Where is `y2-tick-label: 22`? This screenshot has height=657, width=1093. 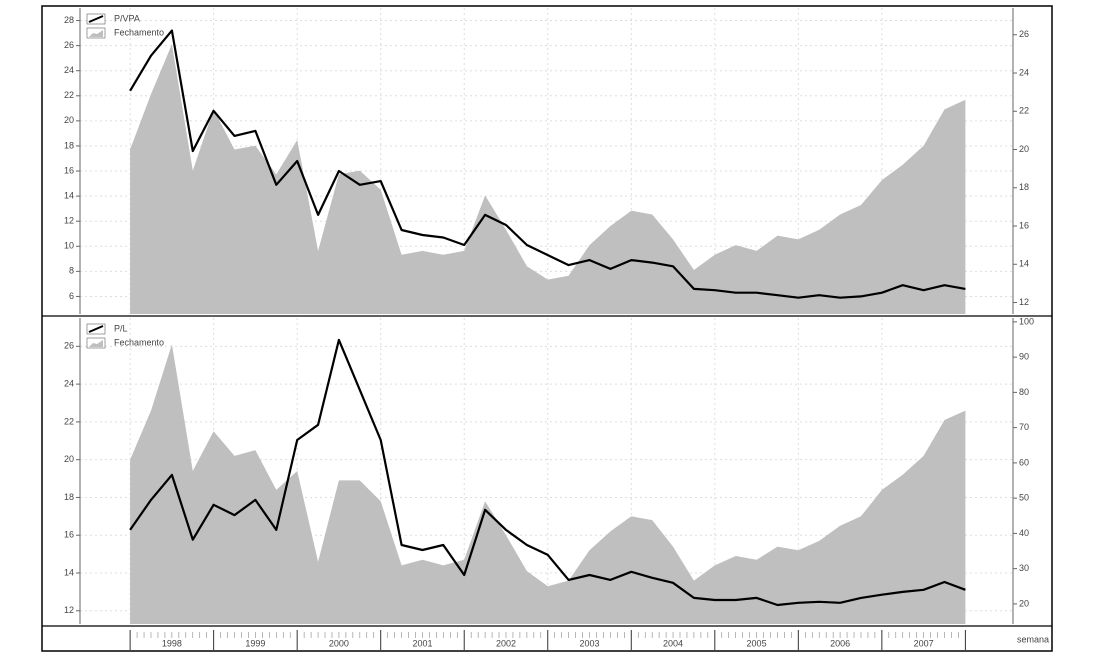
y2-tick-label: 22 is located at coordinates (1024, 111).